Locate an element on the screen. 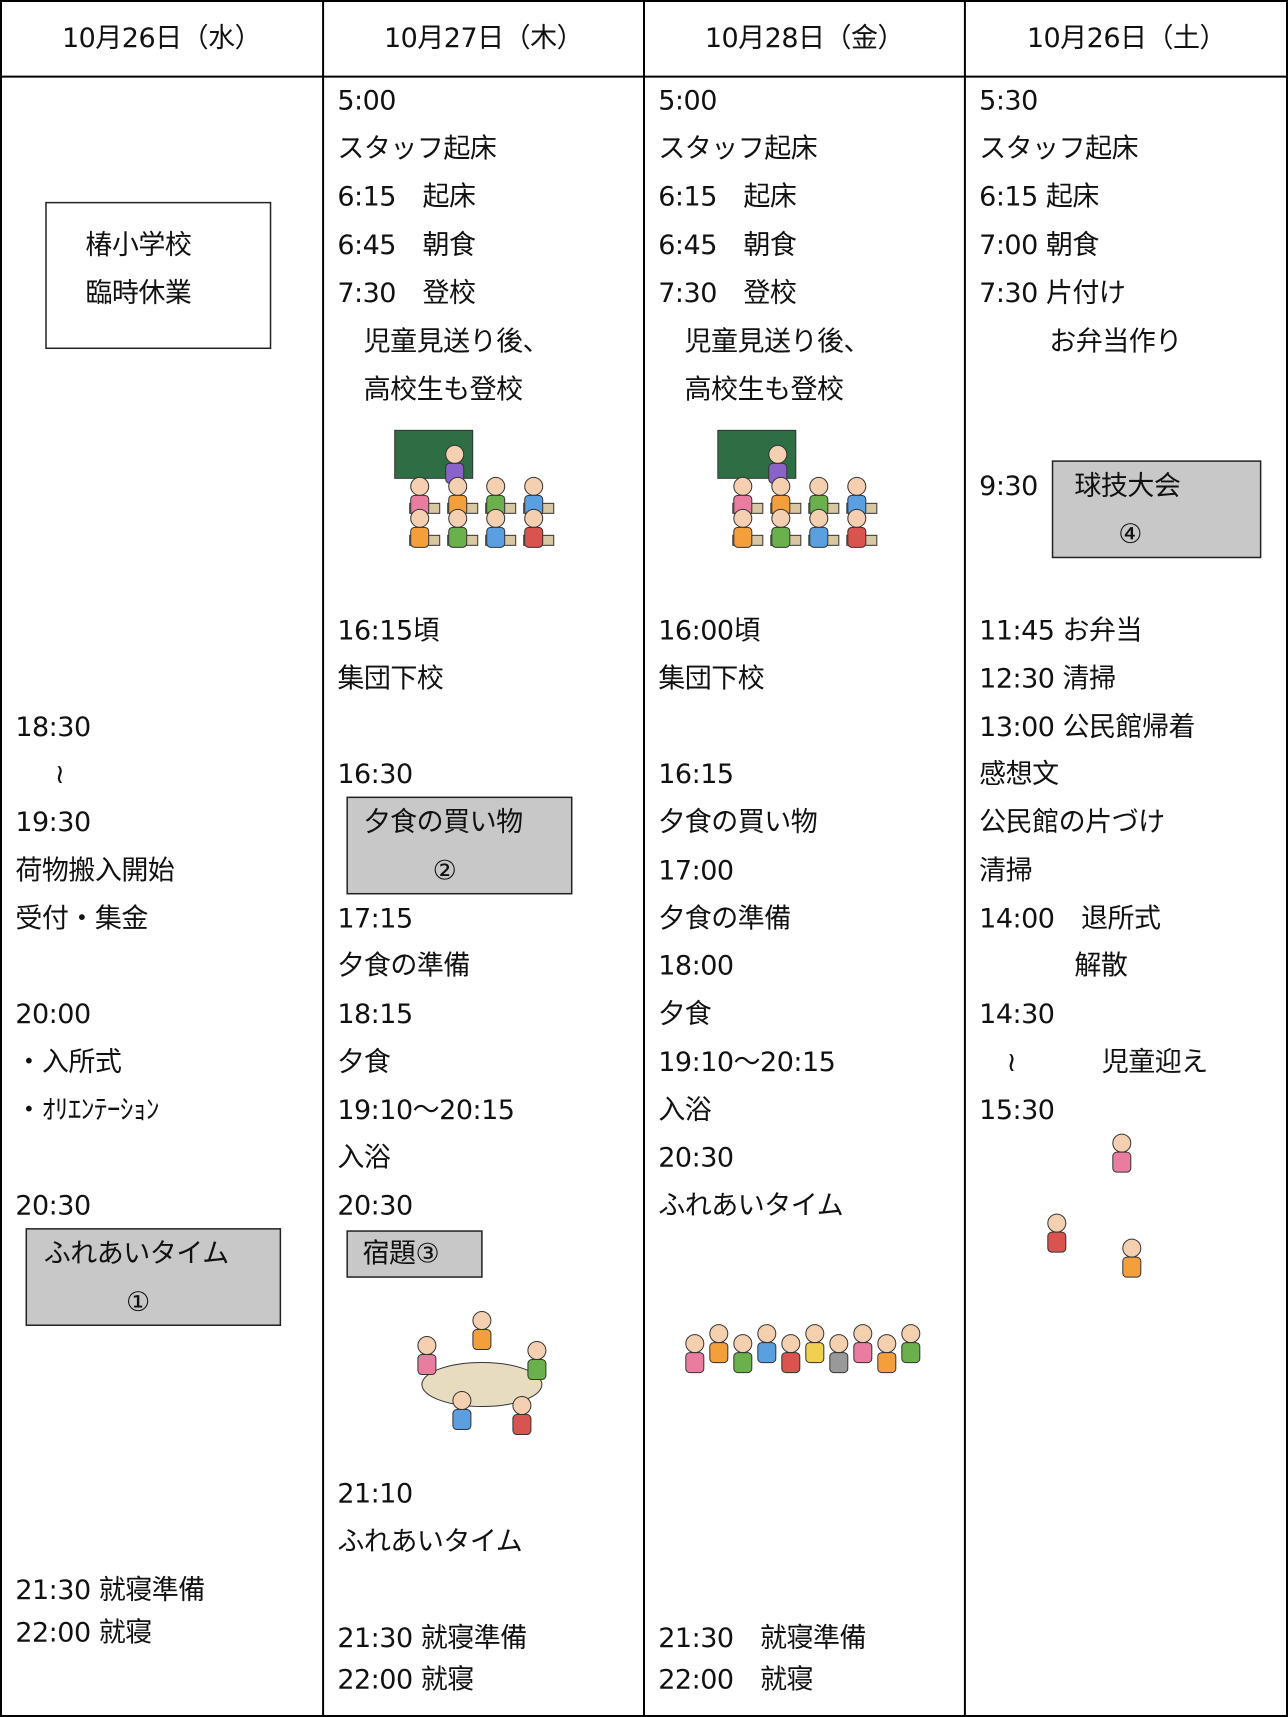 Image resolution: width=1288 pixels, height=1717 pixels. schedule-item: 解散 is located at coordinates (1101, 966).